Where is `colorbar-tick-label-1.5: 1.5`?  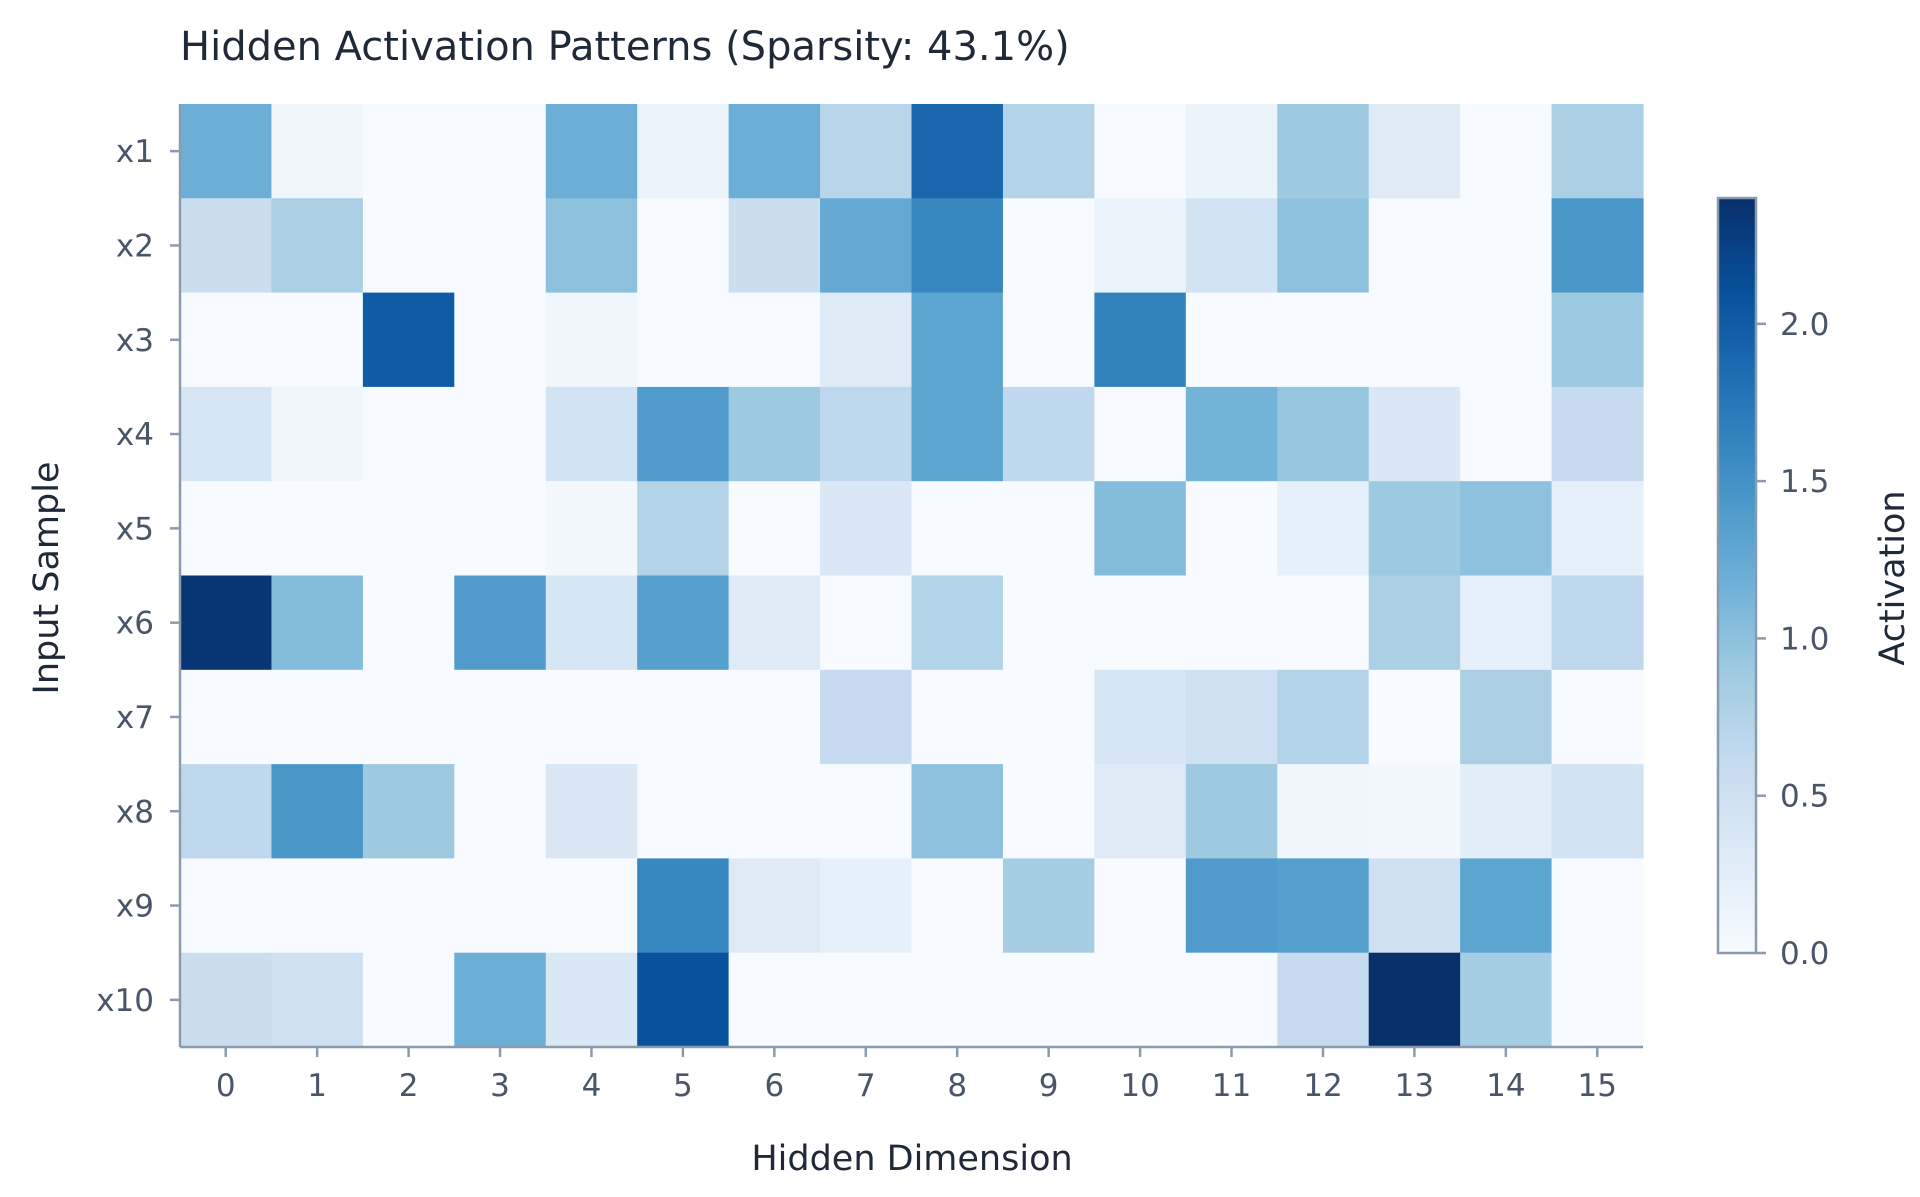 colorbar-tick-label-1.5: 1.5 is located at coordinates (1804, 482).